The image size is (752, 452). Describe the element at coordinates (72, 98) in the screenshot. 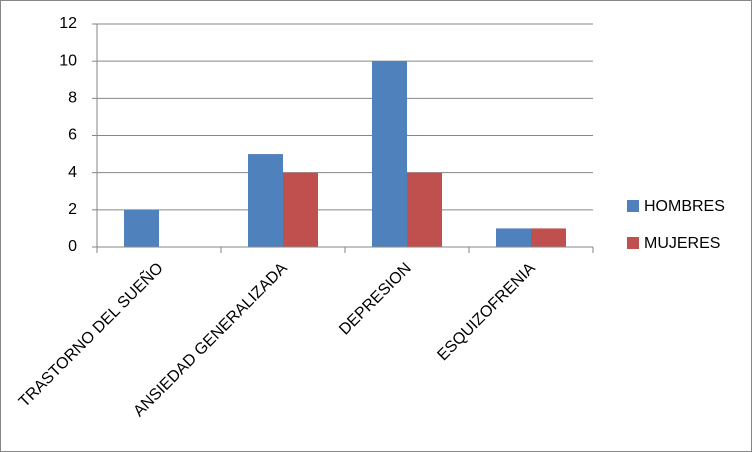

I see `y-tick-label: 8` at that location.